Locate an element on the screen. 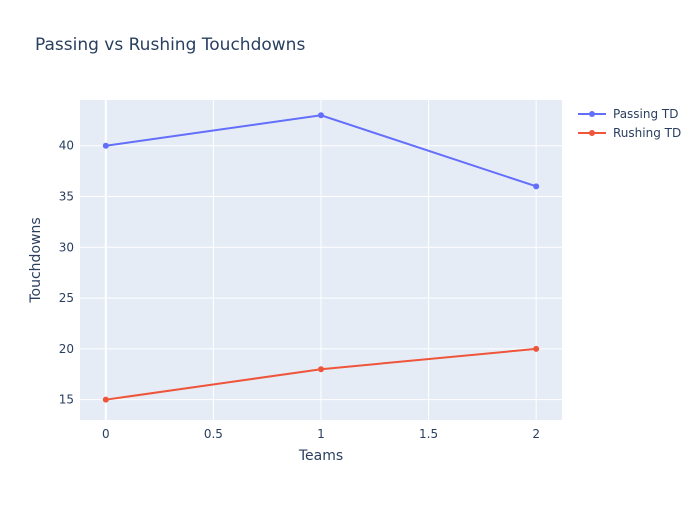 The image size is (700, 505). legend-label-rushing-td: Rushing TD is located at coordinates (647, 133).